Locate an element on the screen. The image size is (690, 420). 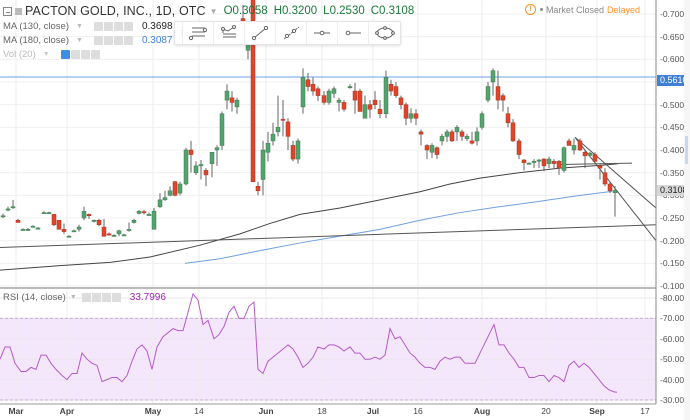
price-axis-label: -0.6500 is located at coordinates (674, 36).